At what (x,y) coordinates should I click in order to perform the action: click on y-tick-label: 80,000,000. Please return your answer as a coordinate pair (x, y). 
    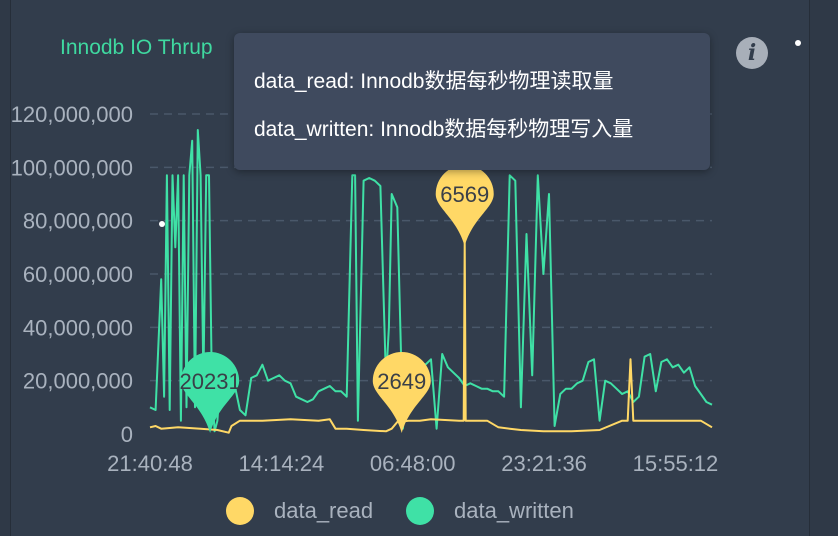
    Looking at the image, I should click on (78, 221).